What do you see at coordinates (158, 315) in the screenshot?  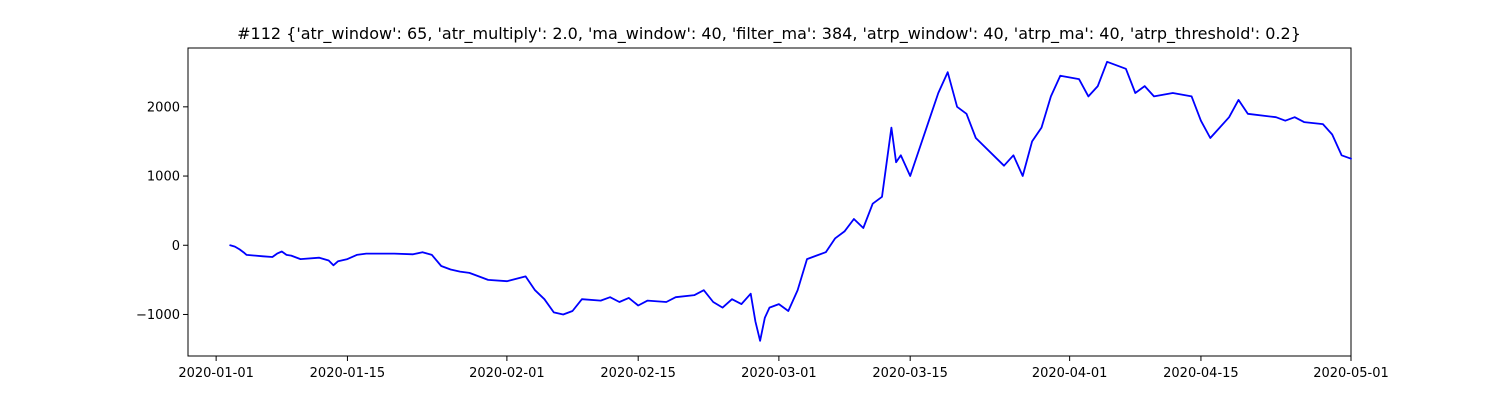 I see `y-tick-label: −1000` at bounding box center [158, 315].